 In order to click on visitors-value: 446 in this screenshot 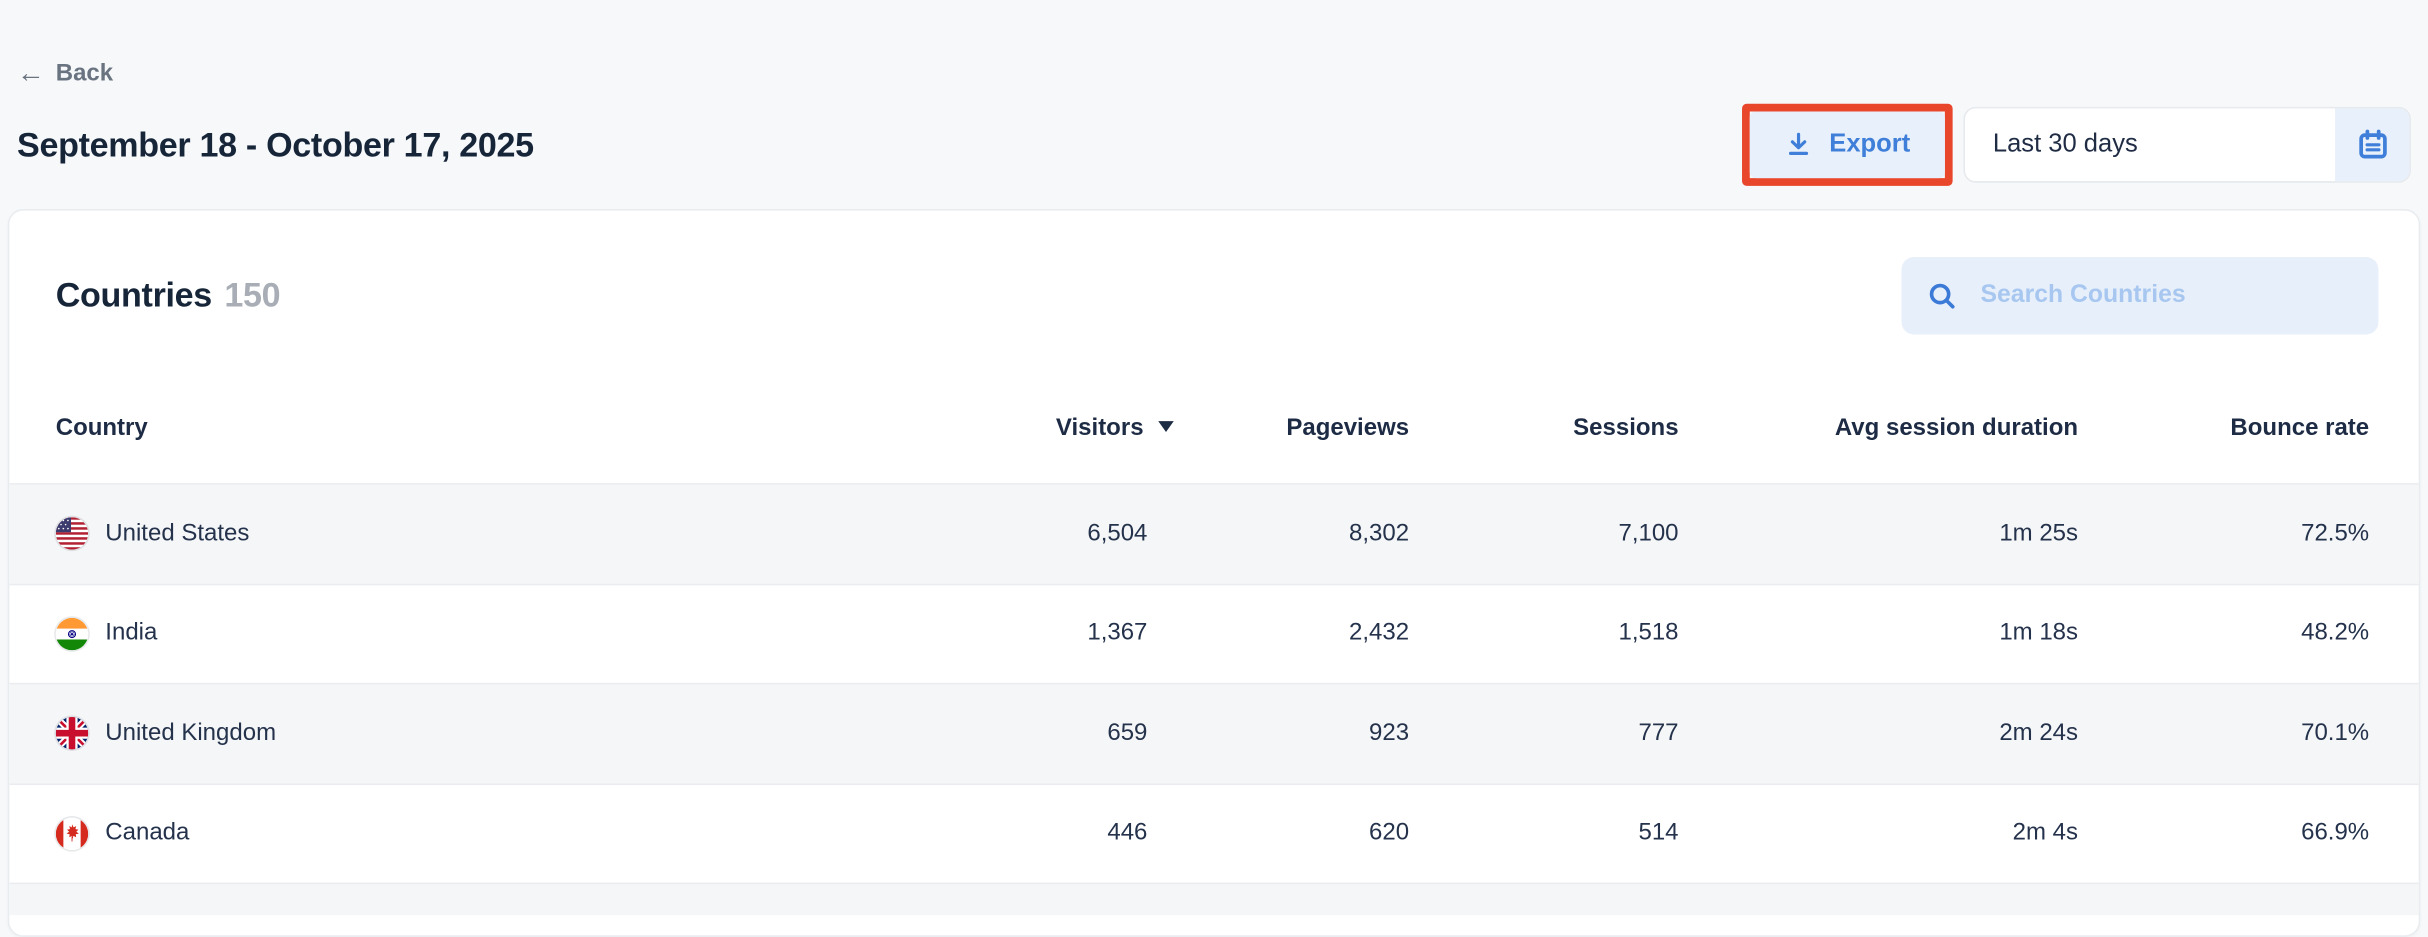, I will do `click(1127, 832)`.